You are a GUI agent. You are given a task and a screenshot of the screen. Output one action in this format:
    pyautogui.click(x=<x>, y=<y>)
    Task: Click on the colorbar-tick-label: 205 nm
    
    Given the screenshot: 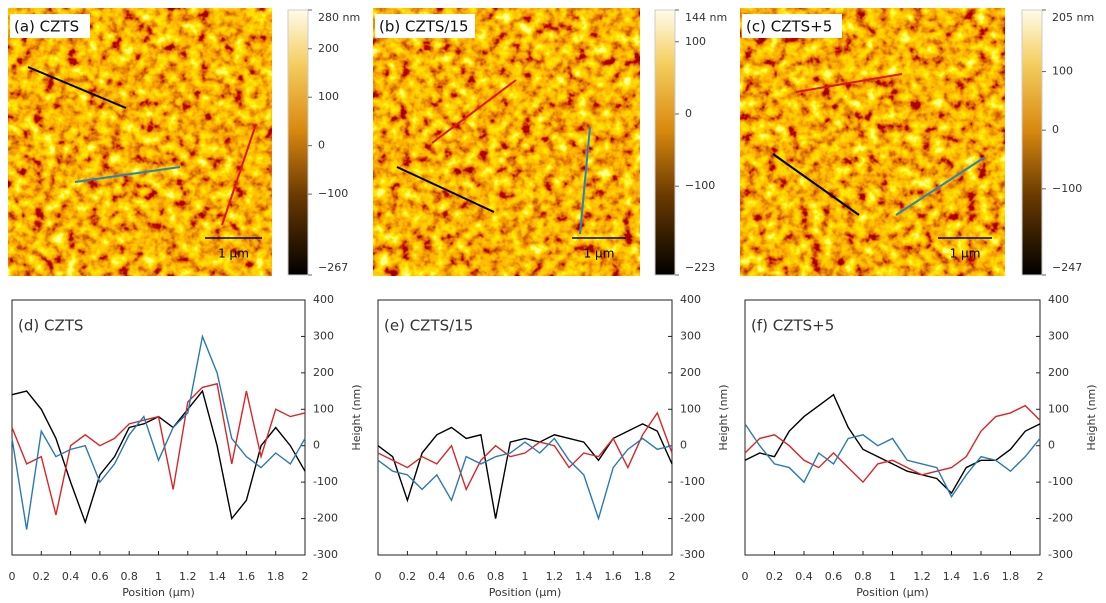 What is the action you would take?
    pyautogui.click(x=1073, y=17)
    